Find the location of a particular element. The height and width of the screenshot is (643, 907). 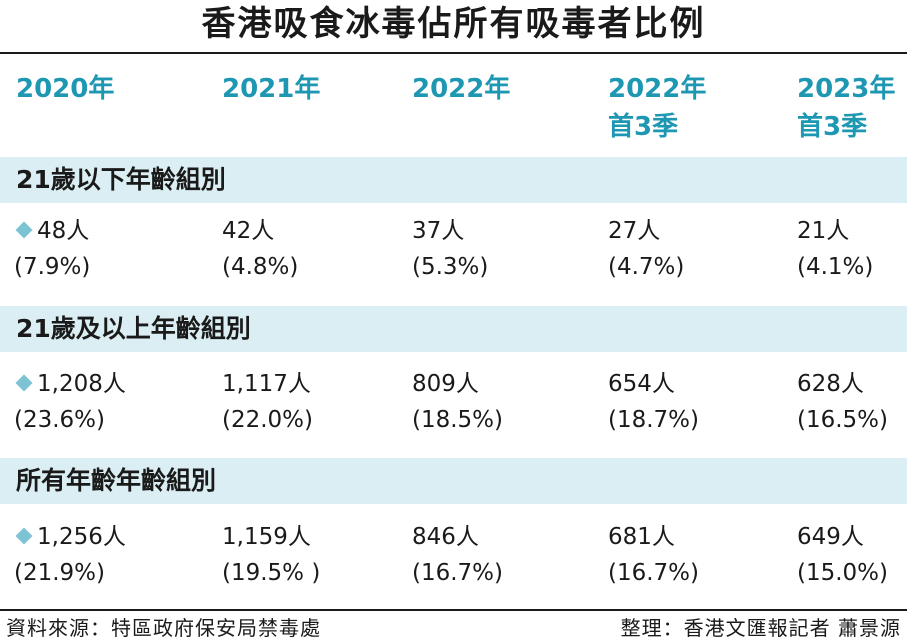

cell-count: 21人 is located at coordinates (823, 231).